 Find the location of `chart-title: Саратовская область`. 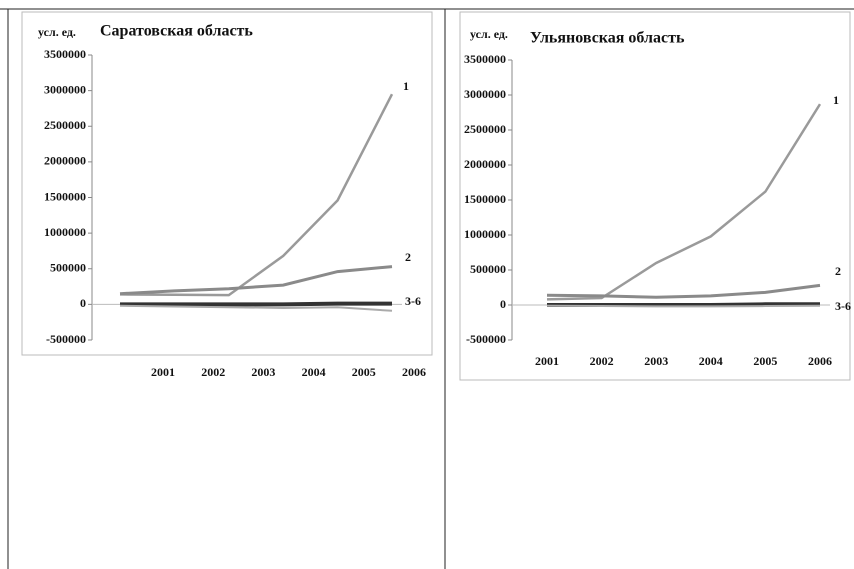

chart-title: Саратовская область is located at coordinates (176, 31).